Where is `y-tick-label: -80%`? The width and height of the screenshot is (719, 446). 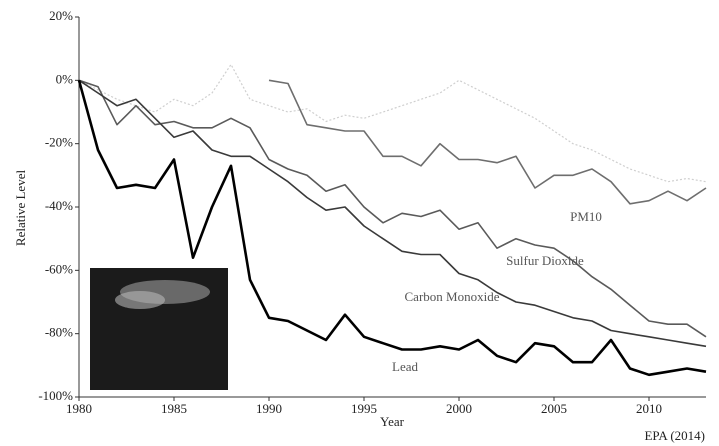 y-tick-label: -80% is located at coordinates (59, 332).